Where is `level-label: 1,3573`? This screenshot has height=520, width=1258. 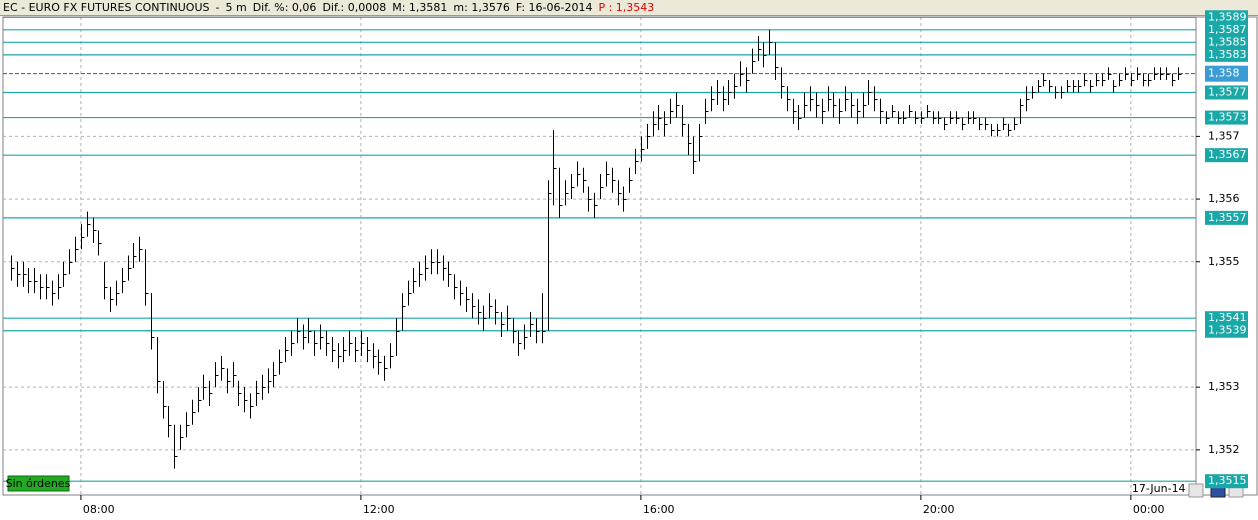
level-label: 1,3573 is located at coordinates (1227, 117).